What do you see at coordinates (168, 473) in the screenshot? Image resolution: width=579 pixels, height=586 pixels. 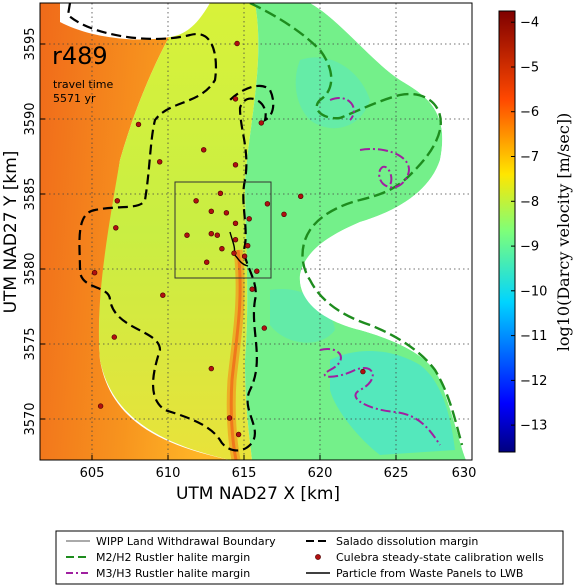 I see `x-tick-label: 610` at bounding box center [168, 473].